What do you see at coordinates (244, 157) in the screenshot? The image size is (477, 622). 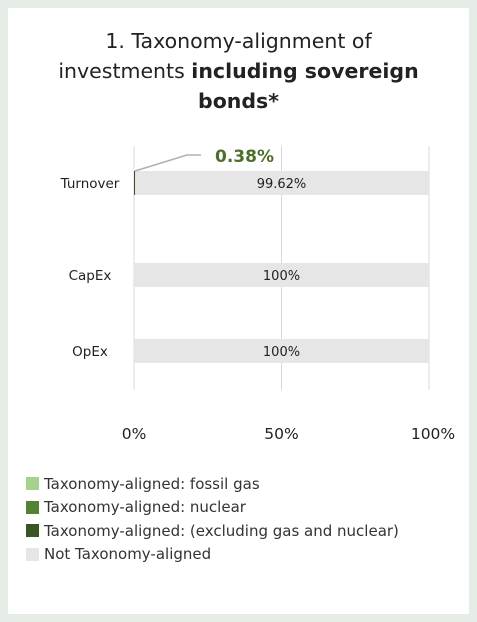 I see `annotation-label: 0.38%` at bounding box center [244, 157].